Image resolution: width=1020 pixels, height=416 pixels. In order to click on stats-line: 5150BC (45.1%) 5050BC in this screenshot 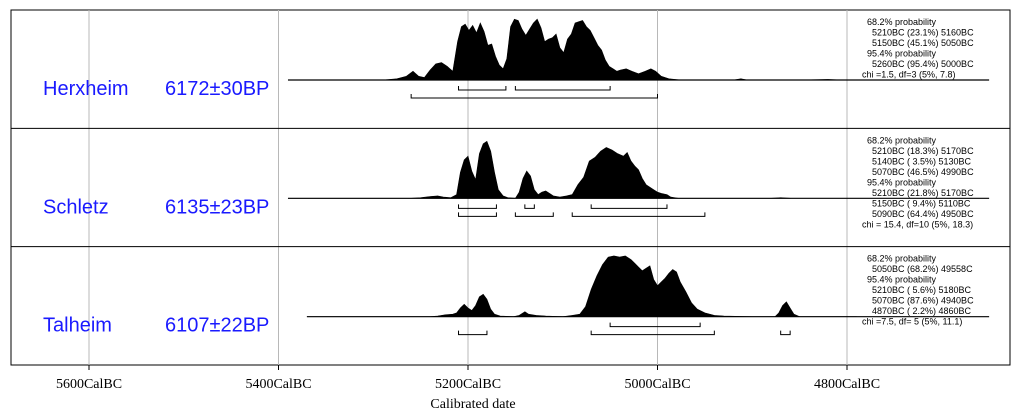, I will do `click(923, 43)`.